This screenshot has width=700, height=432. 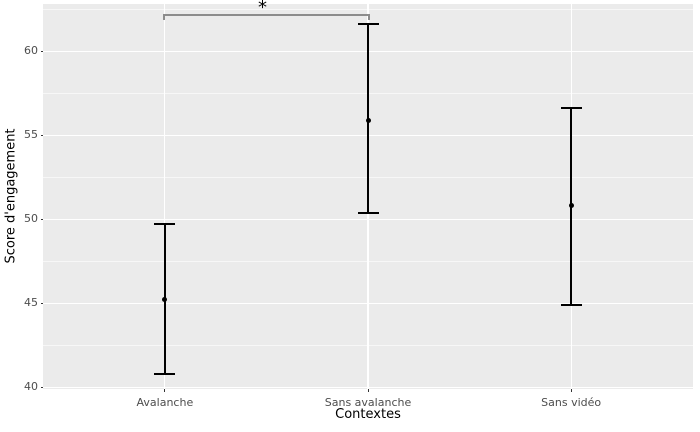 What do you see at coordinates (262, 9) in the screenshot?
I see `significance-label: *` at bounding box center [262, 9].